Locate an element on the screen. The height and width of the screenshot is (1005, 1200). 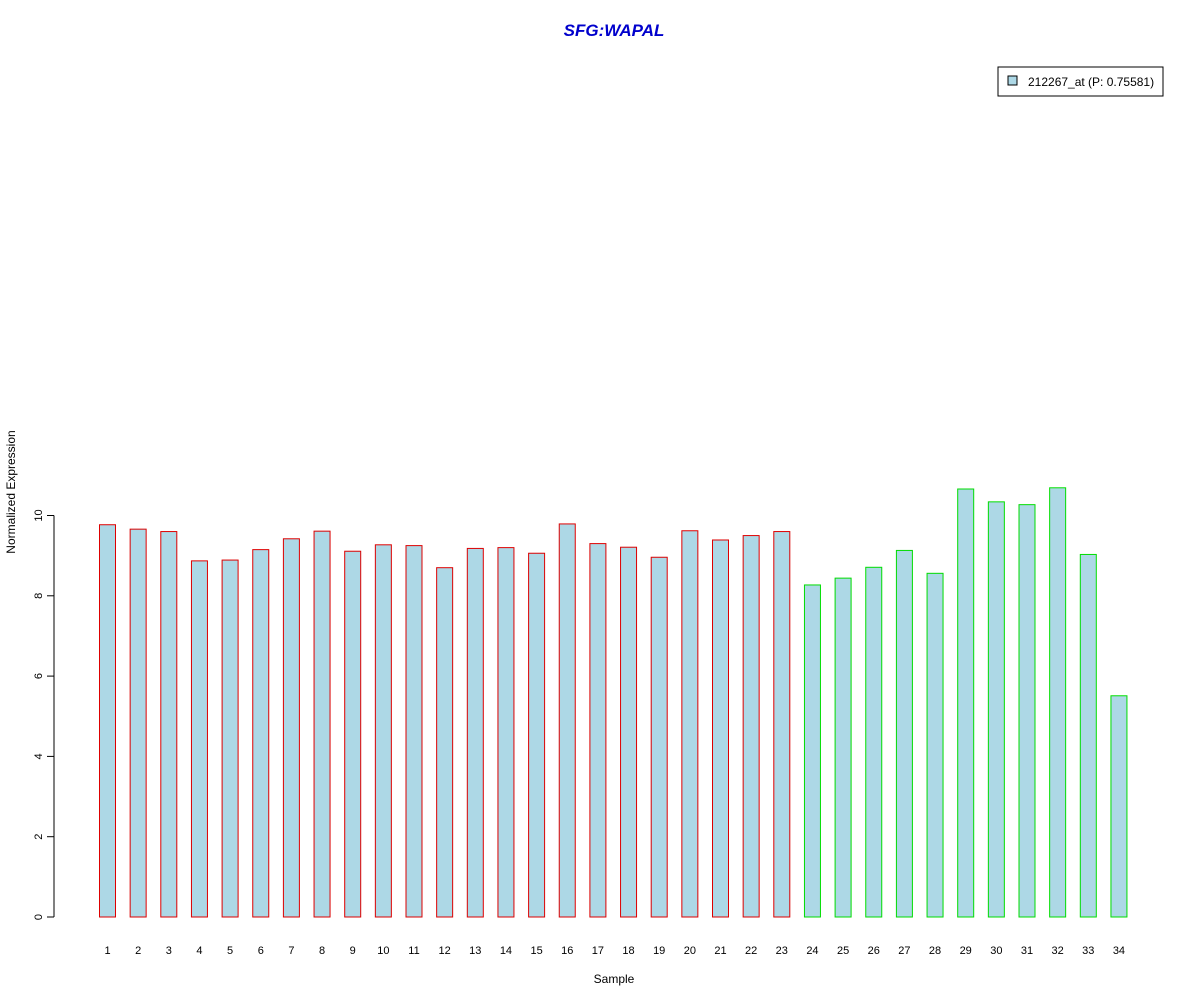
y-axis-label: Normalized Expression is located at coordinates (11, 491).